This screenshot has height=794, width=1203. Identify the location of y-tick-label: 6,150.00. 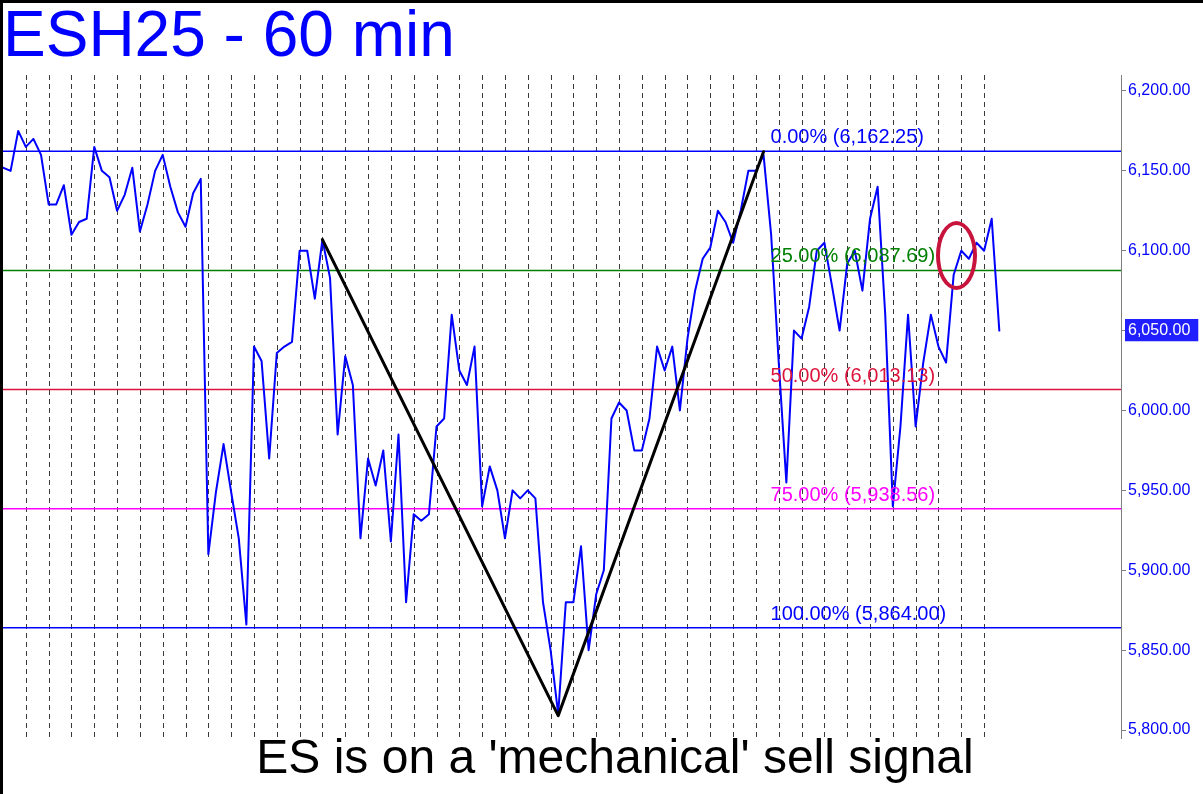
(1159, 170).